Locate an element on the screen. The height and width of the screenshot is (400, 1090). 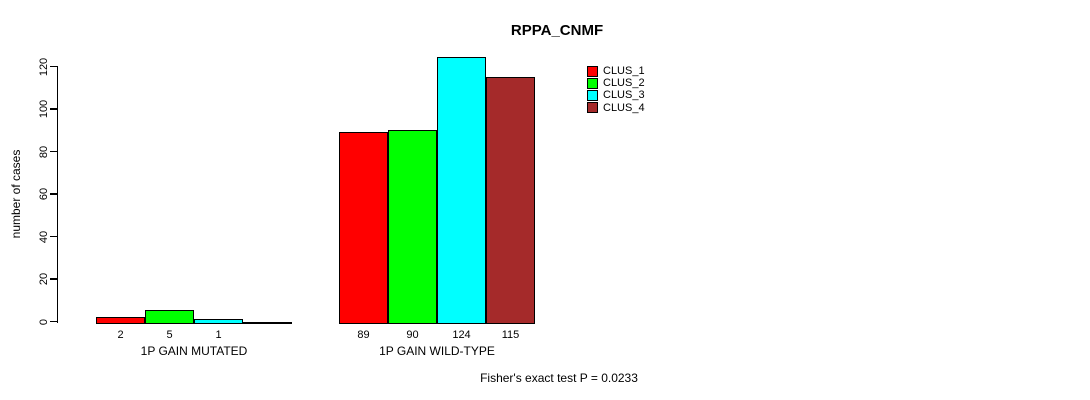
y-tick-label: 20 is located at coordinates (44, 279).